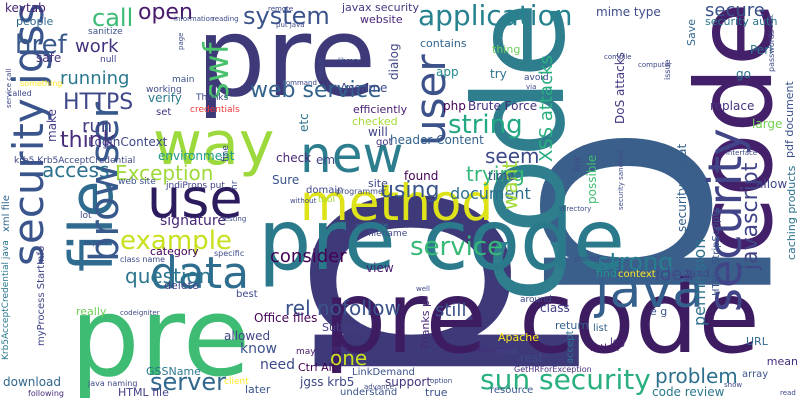  What do you see at coordinates (789, 119) in the screenshot?
I see `cloud-word: pdf document` at bounding box center [789, 119].